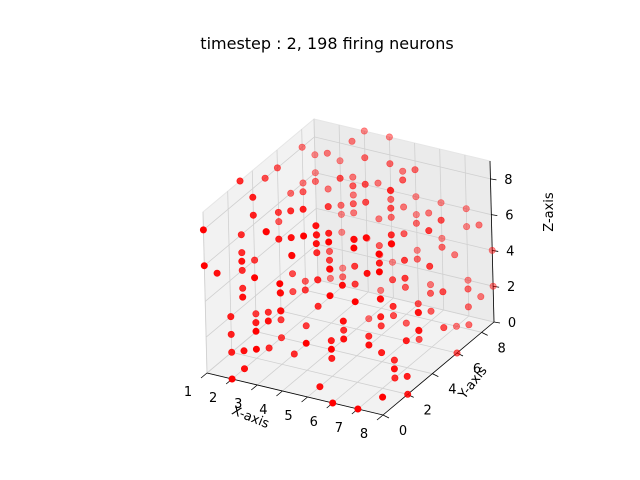  I want to click on x-tick-label: 8, so click(364, 434).